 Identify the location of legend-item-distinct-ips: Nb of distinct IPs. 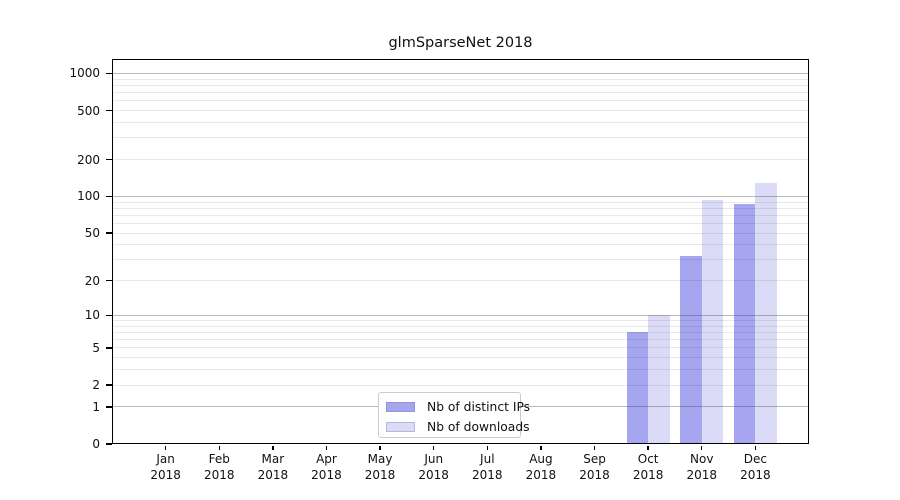
(454, 407).